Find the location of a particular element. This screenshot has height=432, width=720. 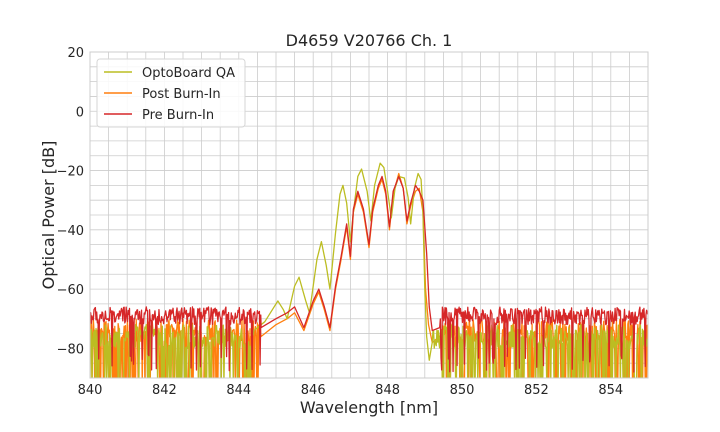

x-axis-label: Wavelength [nm] is located at coordinates (369, 407).